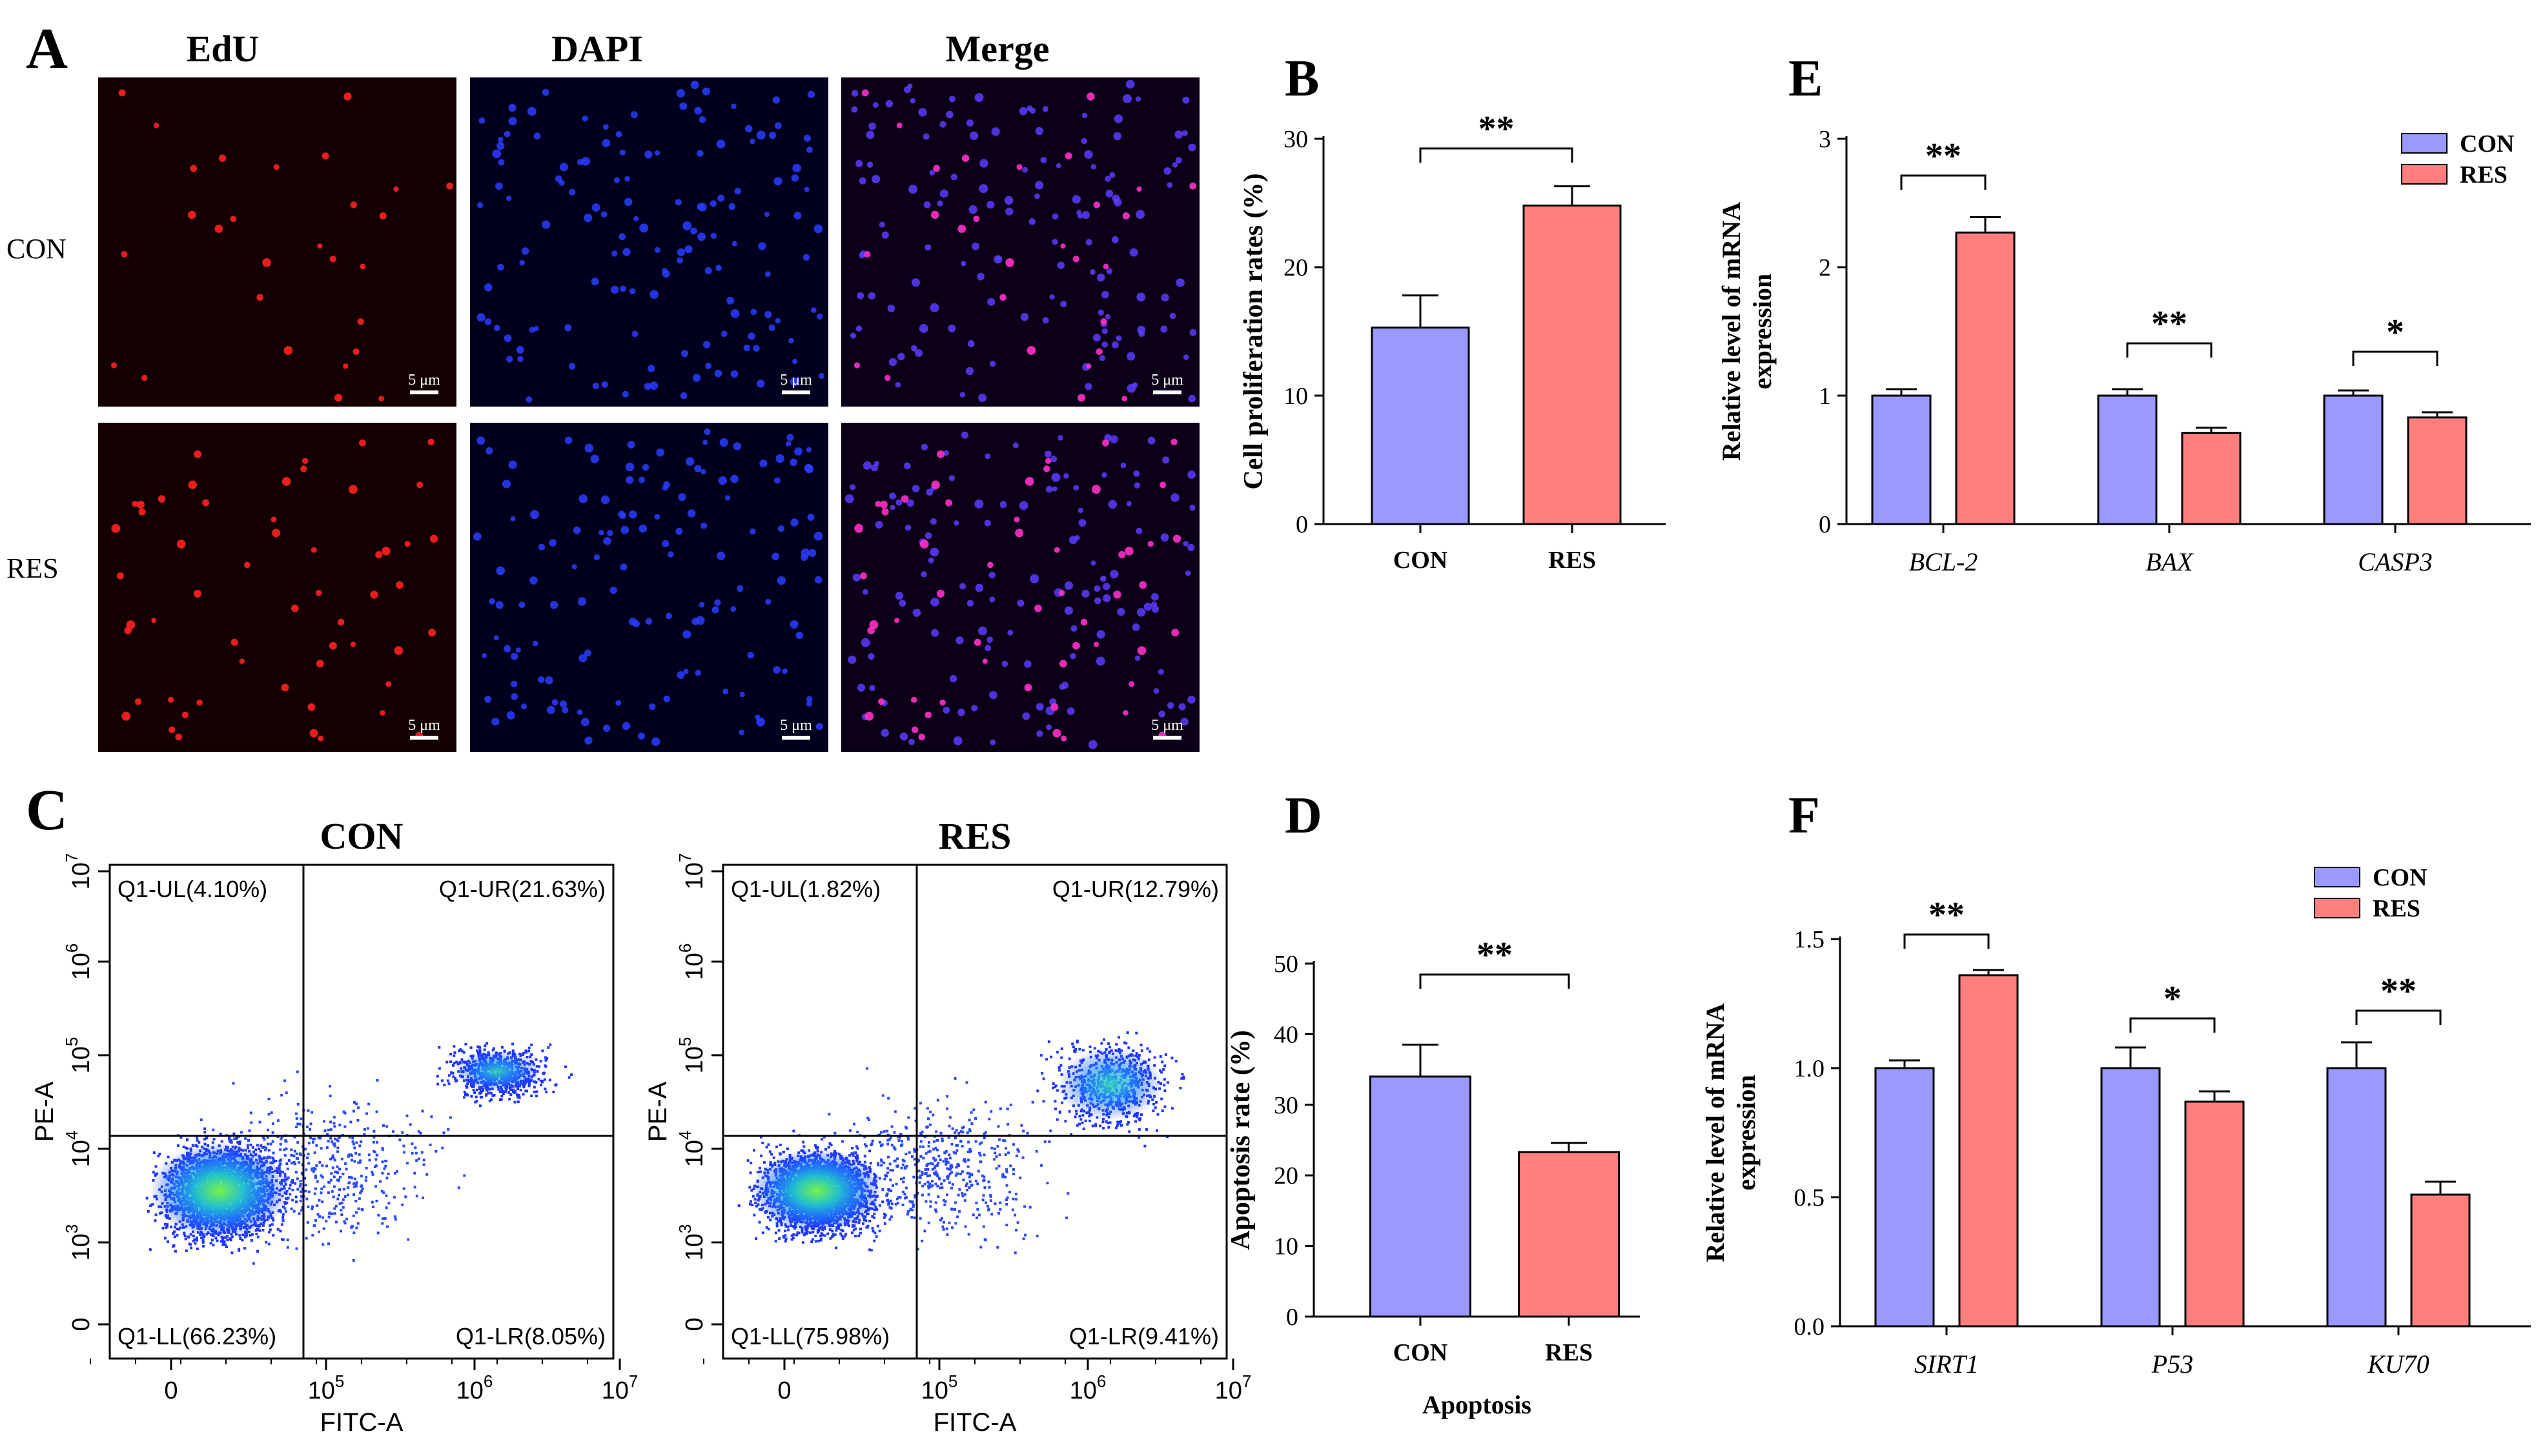 The height and width of the screenshot is (1456, 2545). I want to click on scale-bar-label: 5 μm, so click(1167, 381).